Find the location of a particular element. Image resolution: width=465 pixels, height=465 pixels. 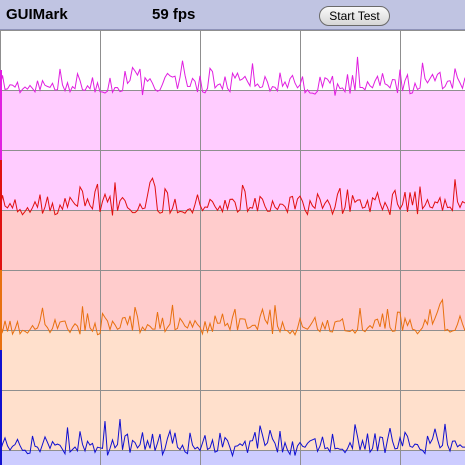

magenta-series-line is located at coordinates (232, 76).